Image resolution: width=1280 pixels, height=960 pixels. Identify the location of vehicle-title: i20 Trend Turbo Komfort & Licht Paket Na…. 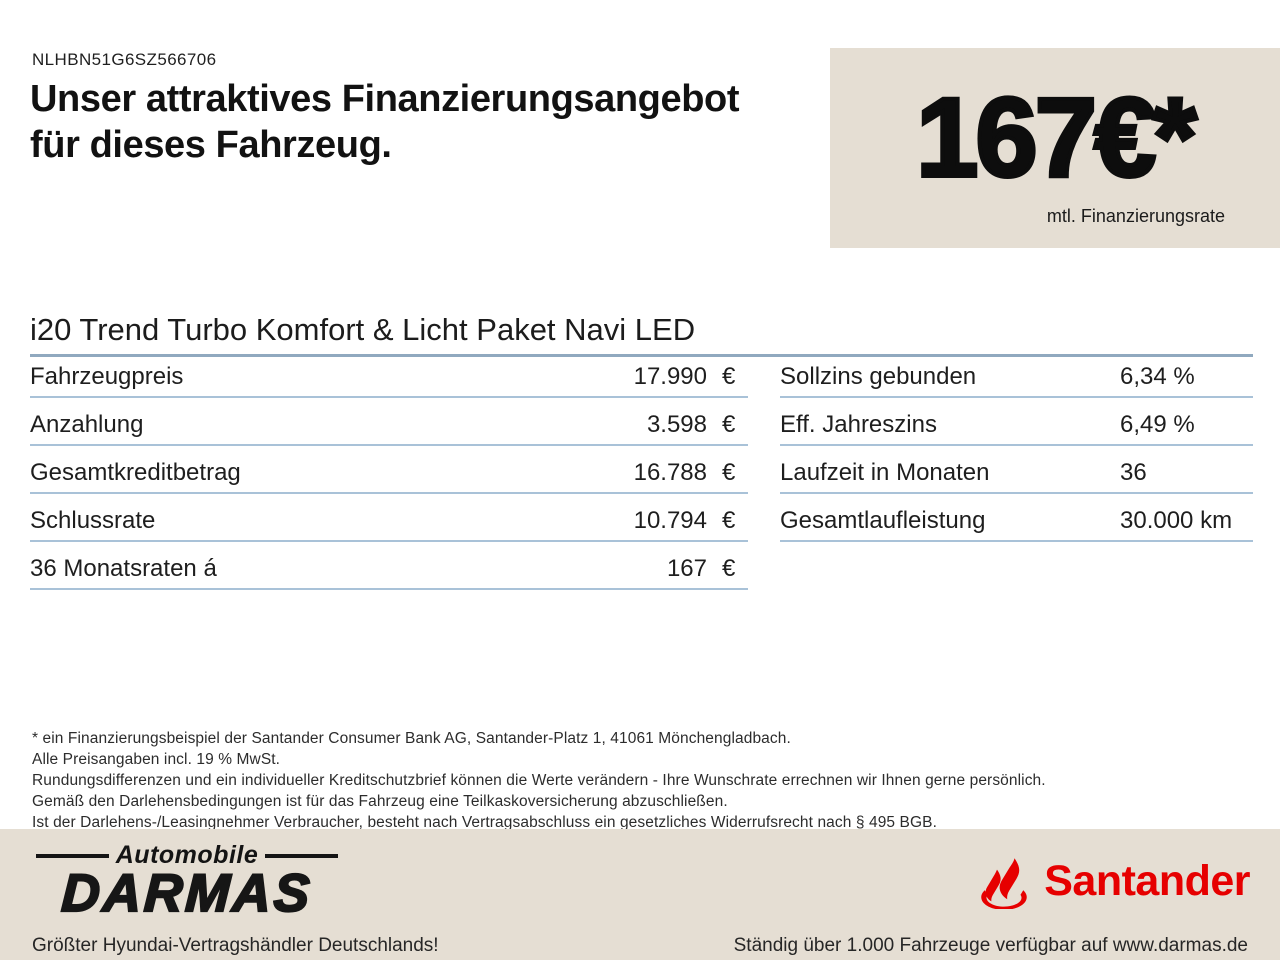
(641, 334).